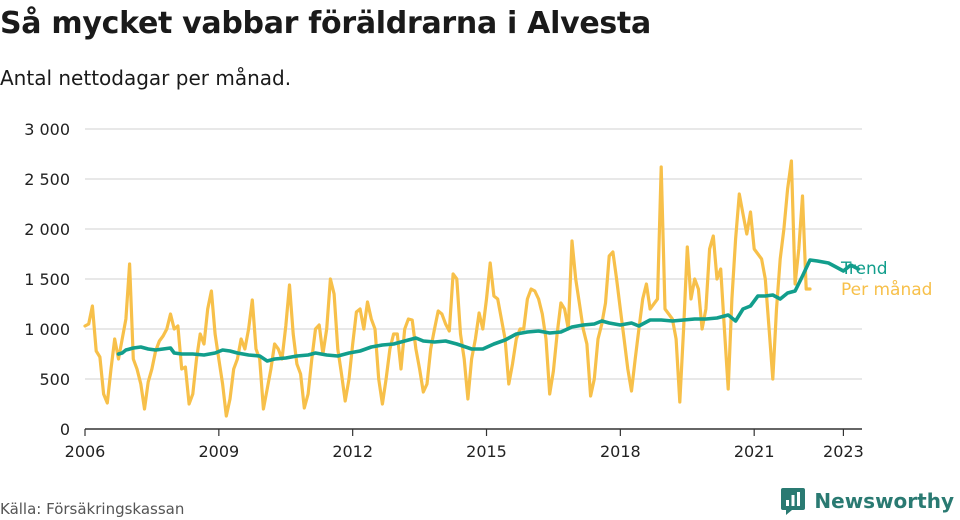 The width and height of the screenshot is (960, 520). I want to click on x-tick-label: 2015, so click(486, 451).